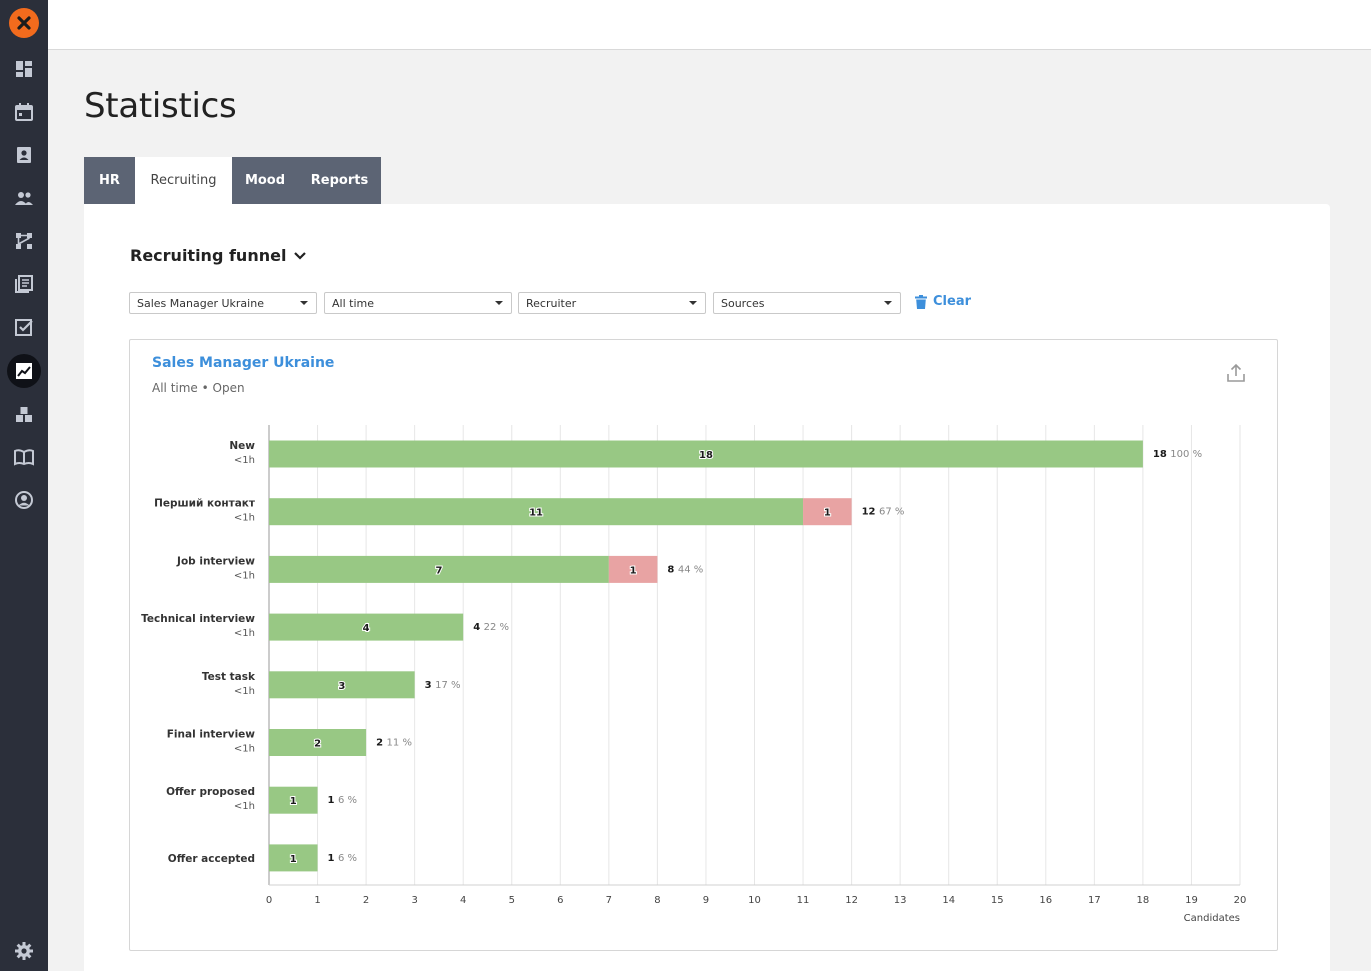 This screenshot has height=971, width=1371. What do you see at coordinates (952, 301) in the screenshot?
I see `clear-label: Clear` at bounding box center [952, 301].